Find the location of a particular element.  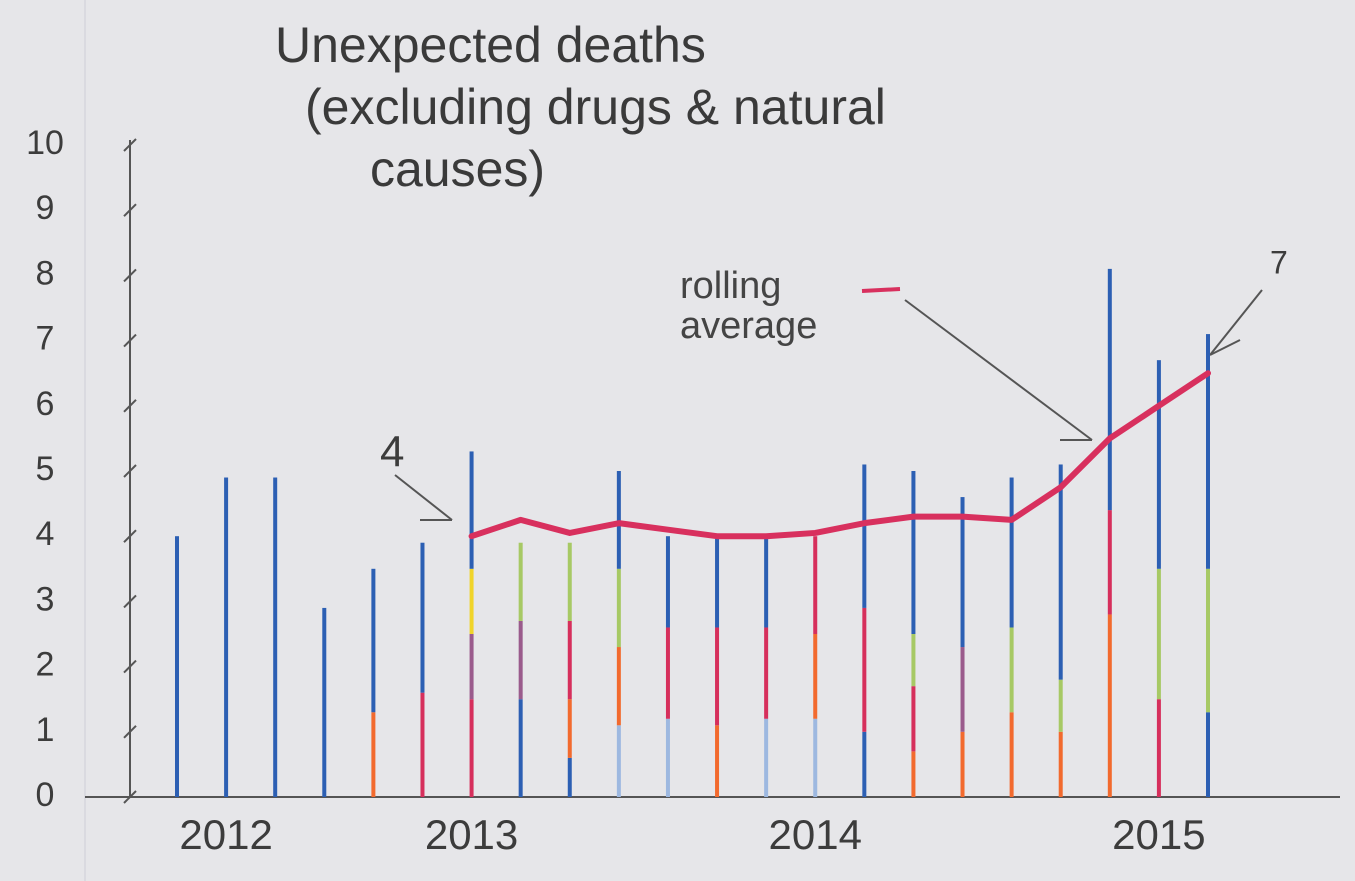

x-tick-label: 2015 is located at coordinates (1158, 834).